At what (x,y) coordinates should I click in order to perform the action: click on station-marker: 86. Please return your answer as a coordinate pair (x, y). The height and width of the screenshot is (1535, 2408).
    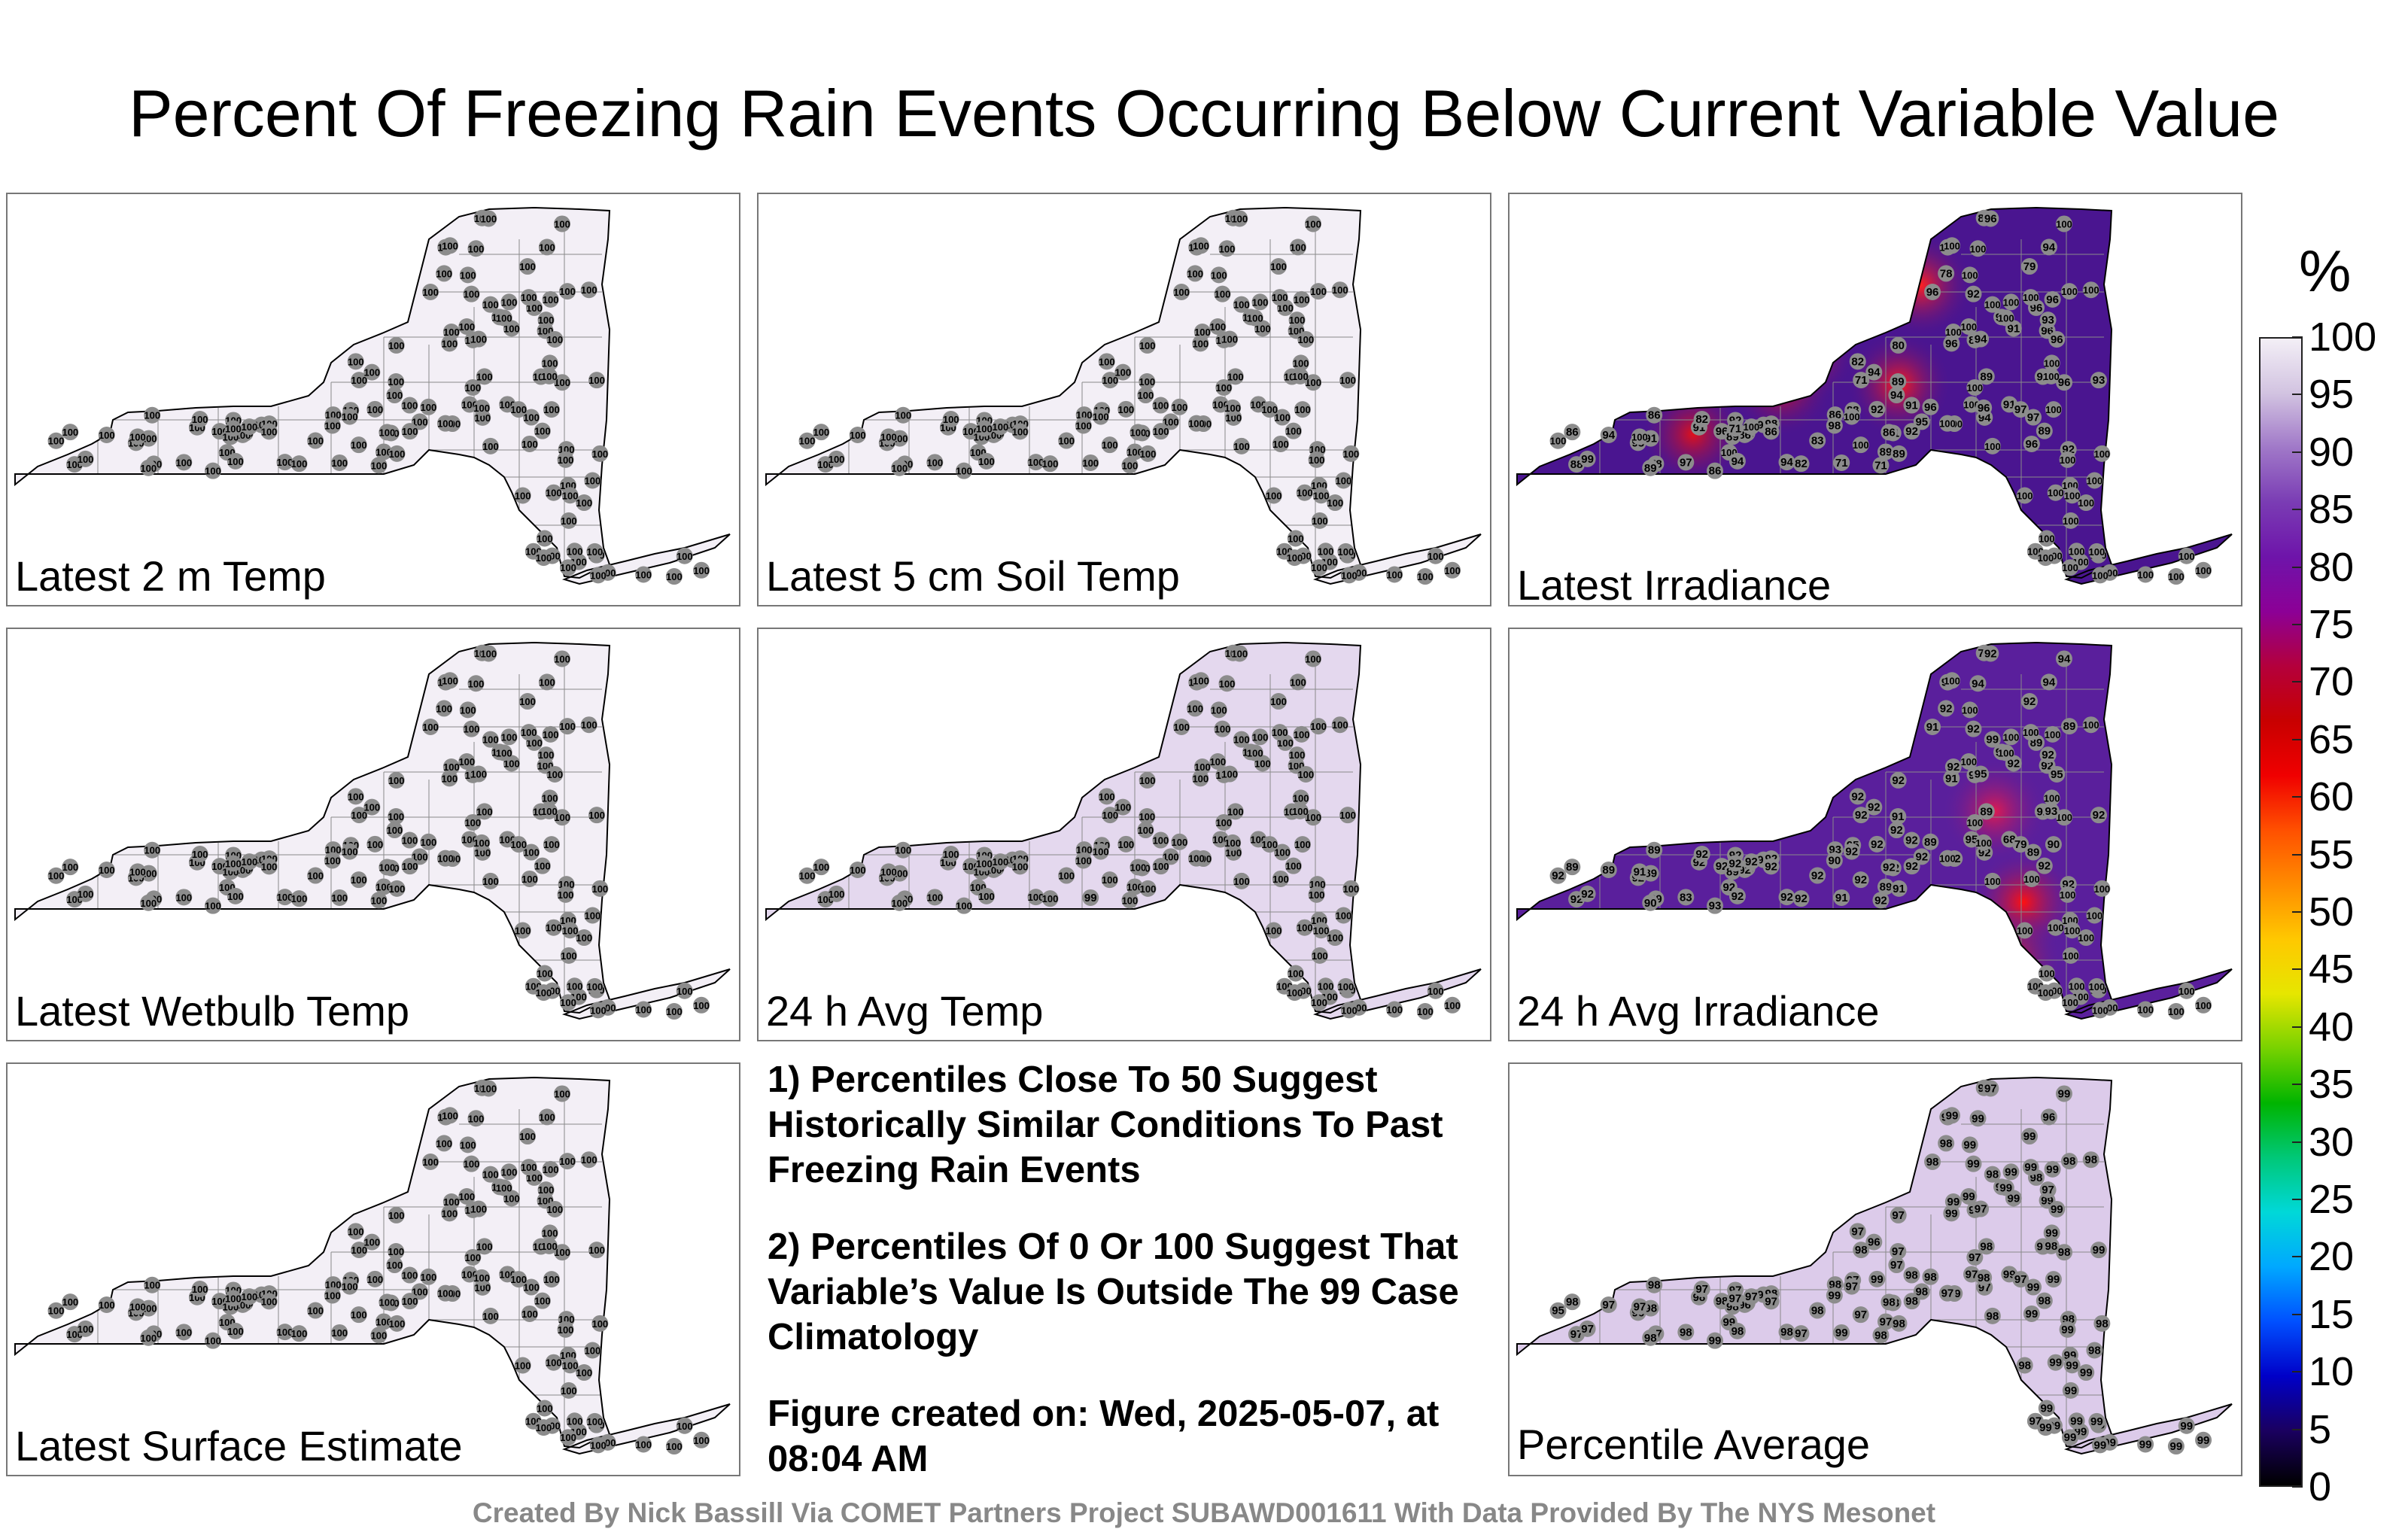
    Looking at the image, I should click on (1771, 431).